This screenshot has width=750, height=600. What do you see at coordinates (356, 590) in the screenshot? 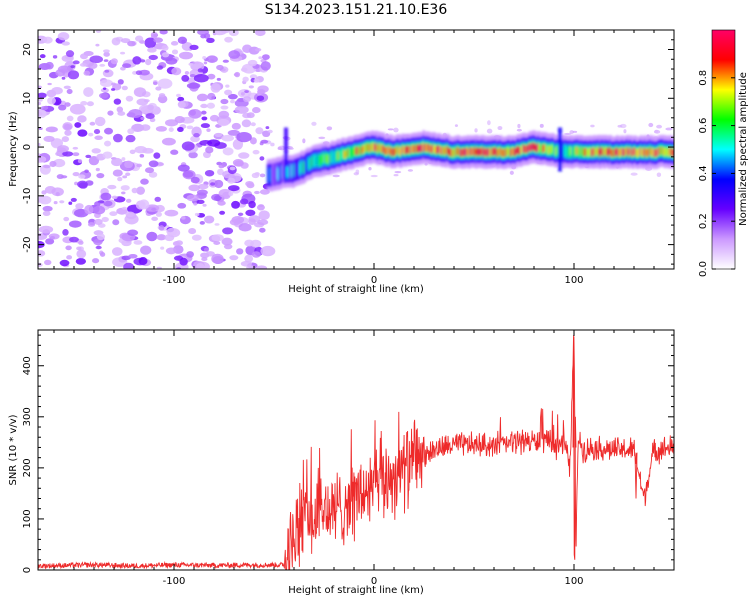
I see `snr-xlabel: Height of straight line (km)` at bounding box center [356, 590].